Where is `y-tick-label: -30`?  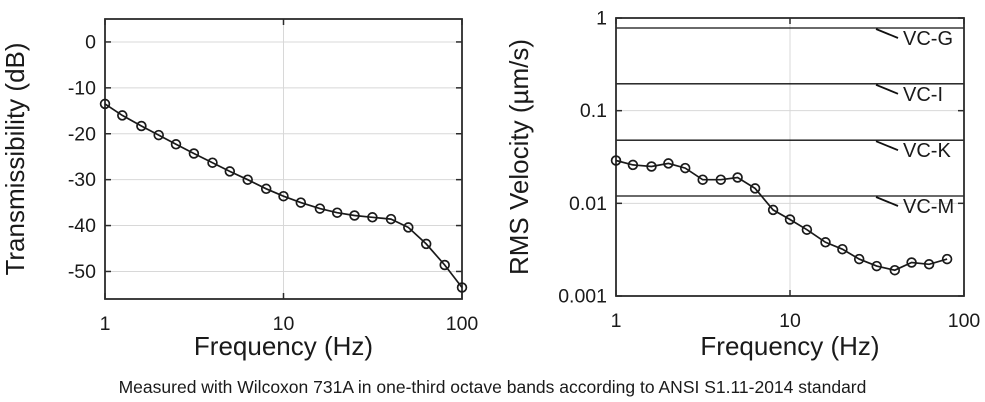
y-tick-label: -30 is located at coordinates (82, 180).